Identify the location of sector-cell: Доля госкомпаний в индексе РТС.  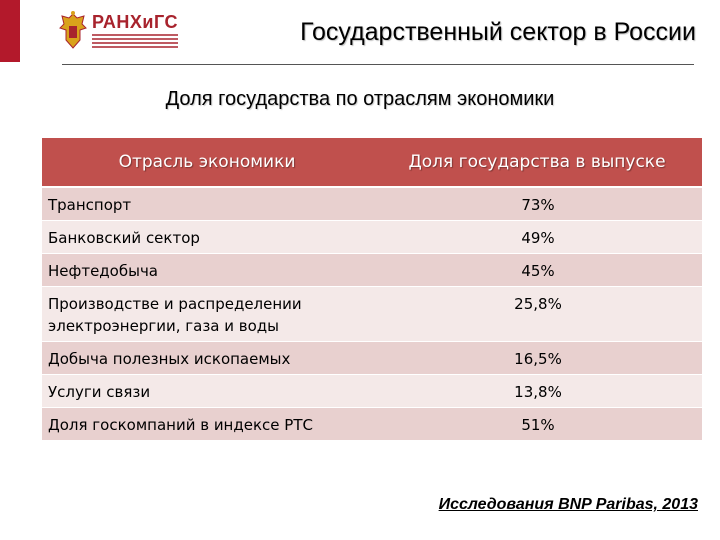
(207, 424).